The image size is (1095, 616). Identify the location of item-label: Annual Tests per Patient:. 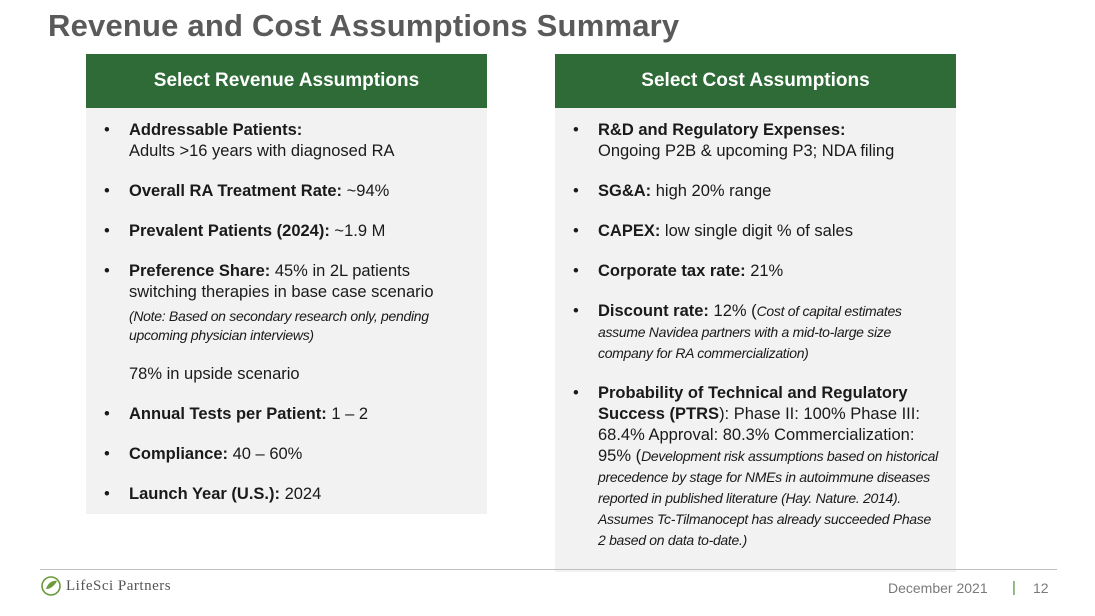
(228, 414).